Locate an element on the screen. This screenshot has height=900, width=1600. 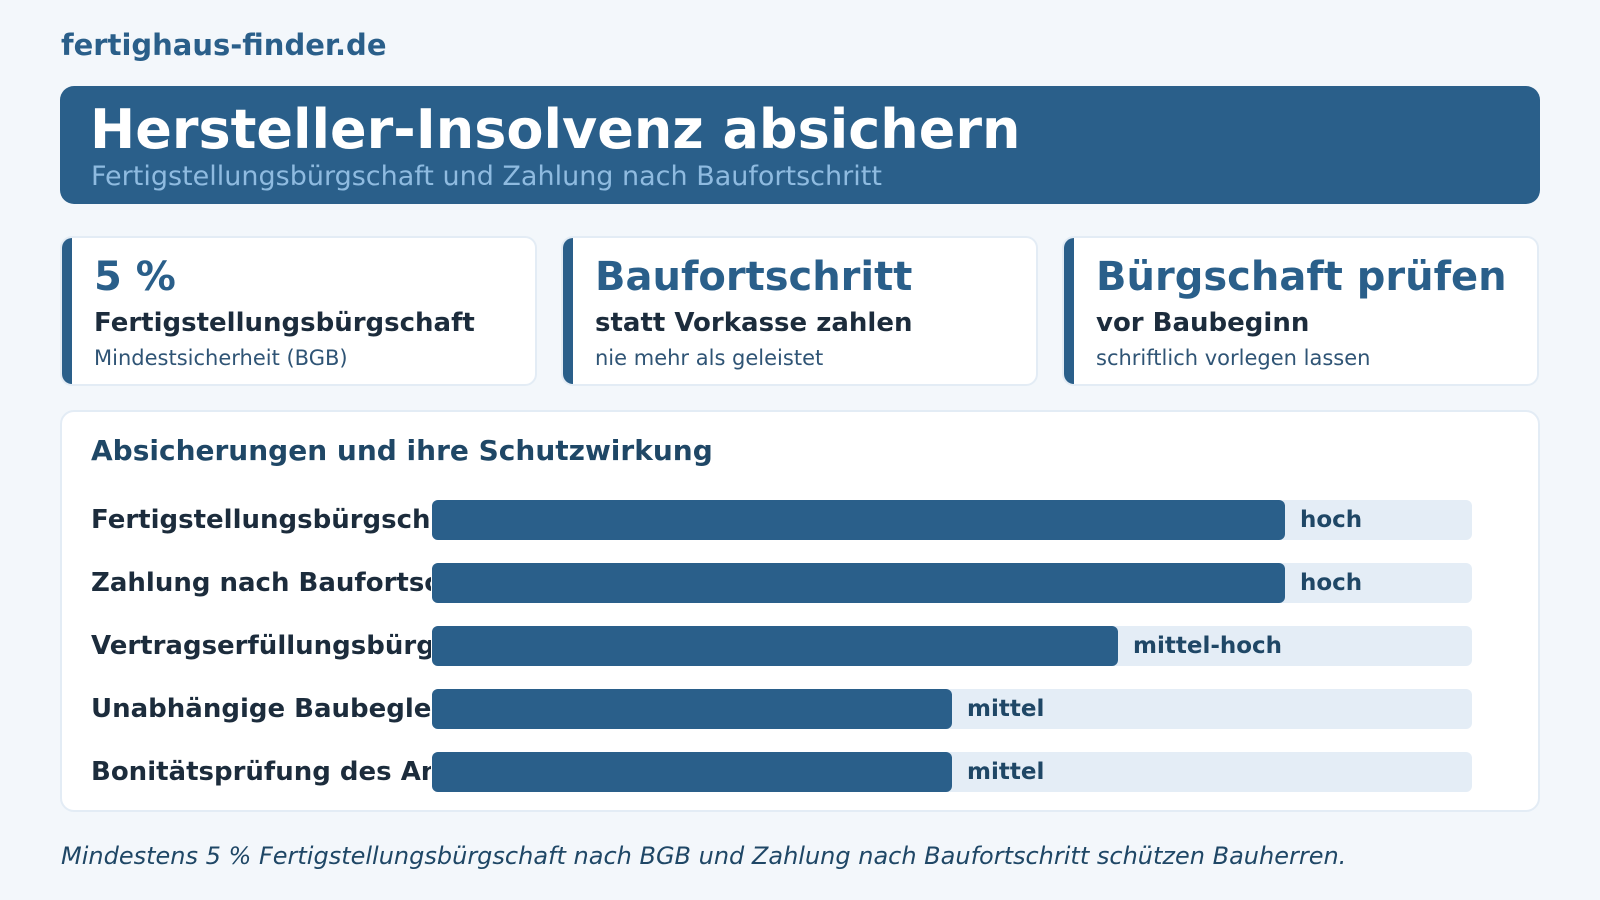
bar-row: Bonitätsprüfung des Anbieters mittel is located at coordinates (800, 772).